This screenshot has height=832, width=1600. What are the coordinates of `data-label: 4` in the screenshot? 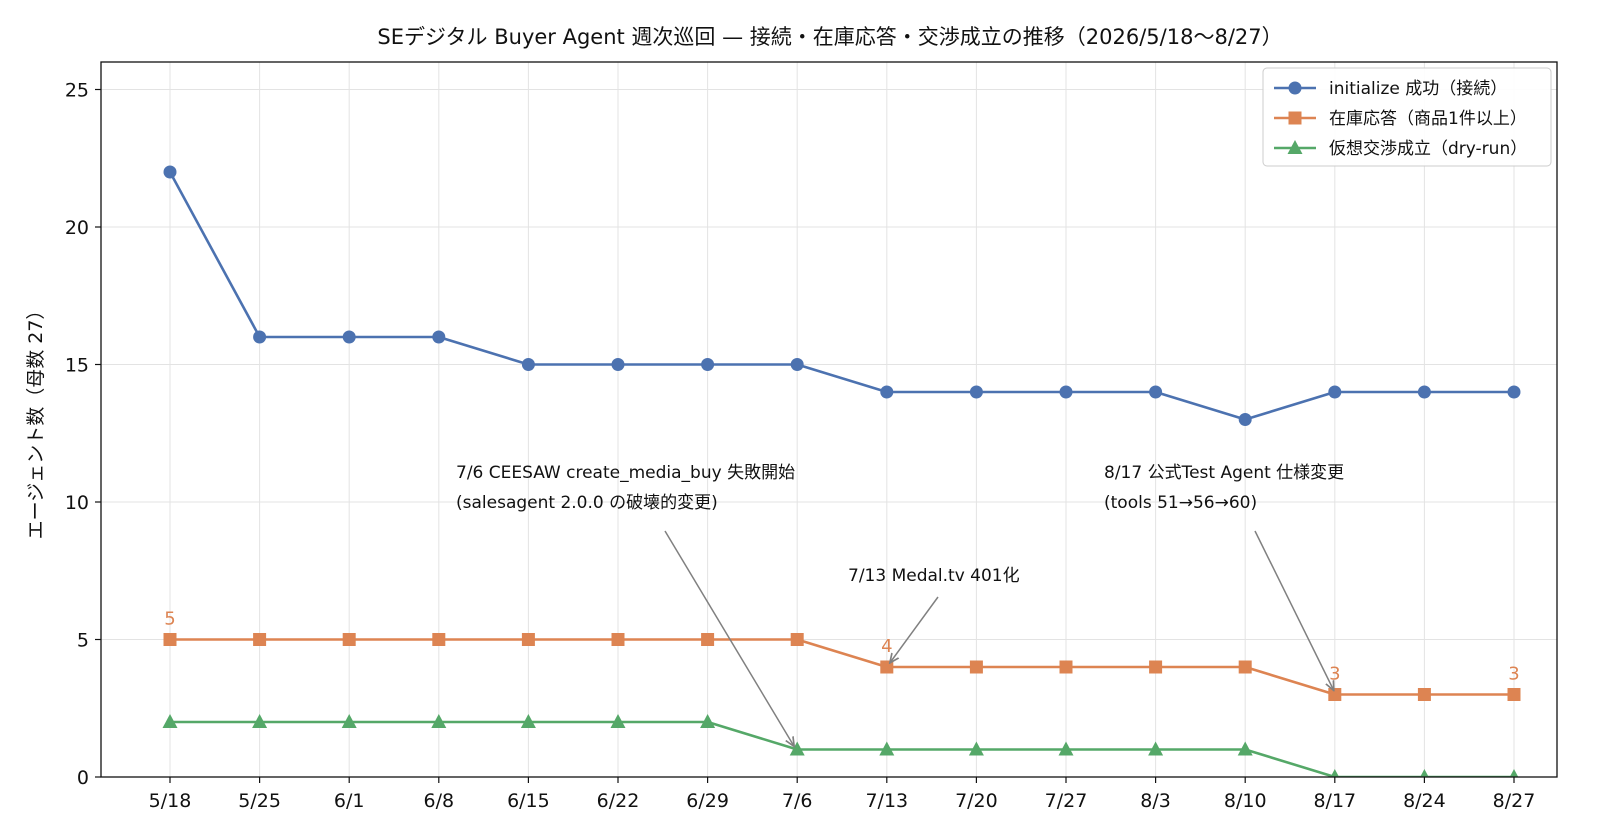 It's located at (886, 646).